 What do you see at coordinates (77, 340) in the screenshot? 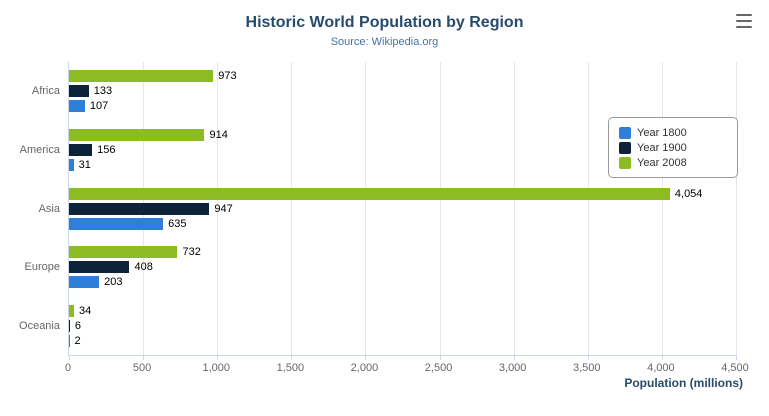
I see `bar-value-label: 2` at bounding box center [77, 340].